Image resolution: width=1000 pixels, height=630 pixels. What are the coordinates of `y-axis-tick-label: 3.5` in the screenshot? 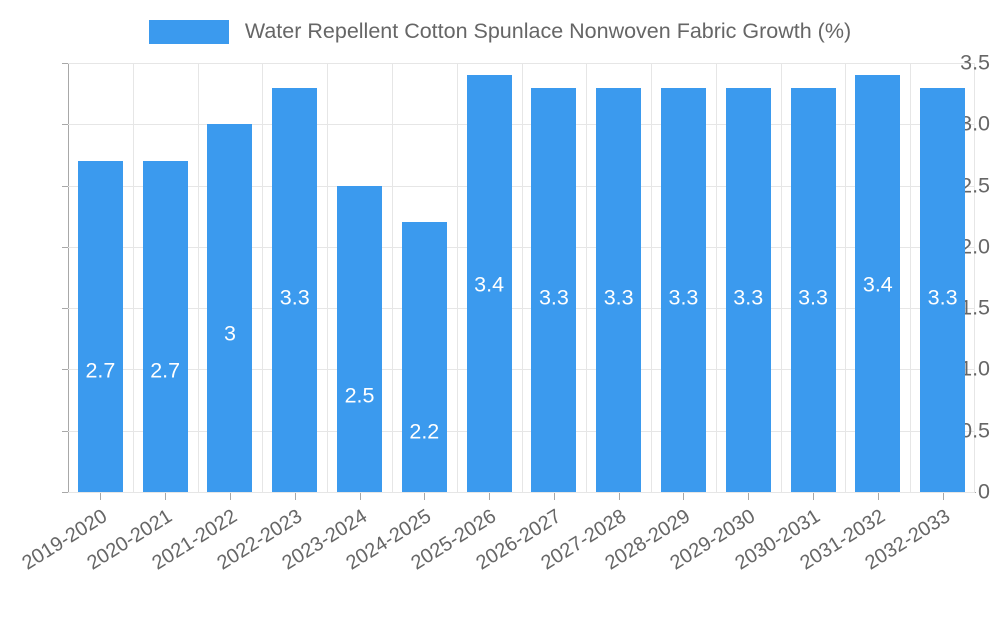 It's located at (975, 62).